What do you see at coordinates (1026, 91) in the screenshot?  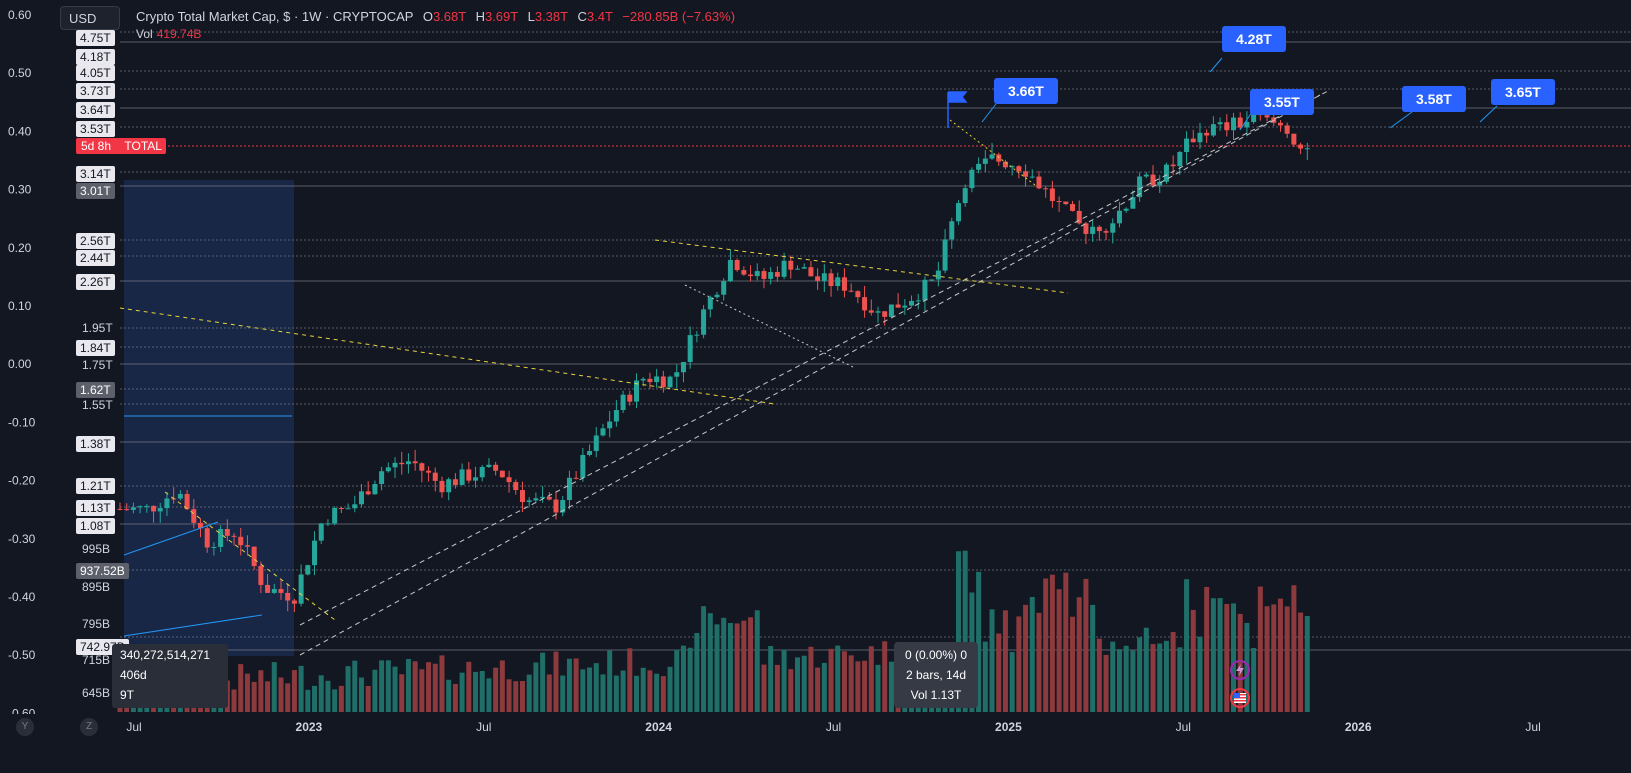 I see `callout-3-66t: 3.66T` at bounding box center [1026, 91].